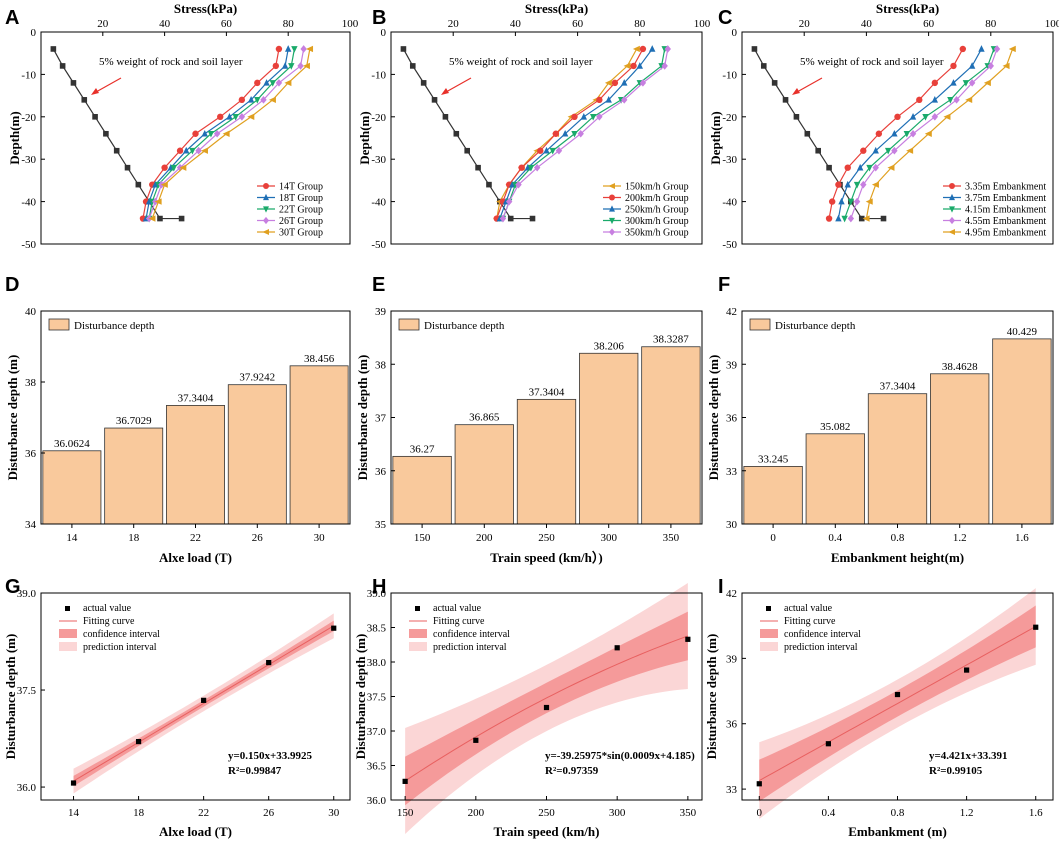  What do you see at coordinates (31, 454) in the screenshot?
I see `y-tick-label: 36` at bounding box center [31, 454].